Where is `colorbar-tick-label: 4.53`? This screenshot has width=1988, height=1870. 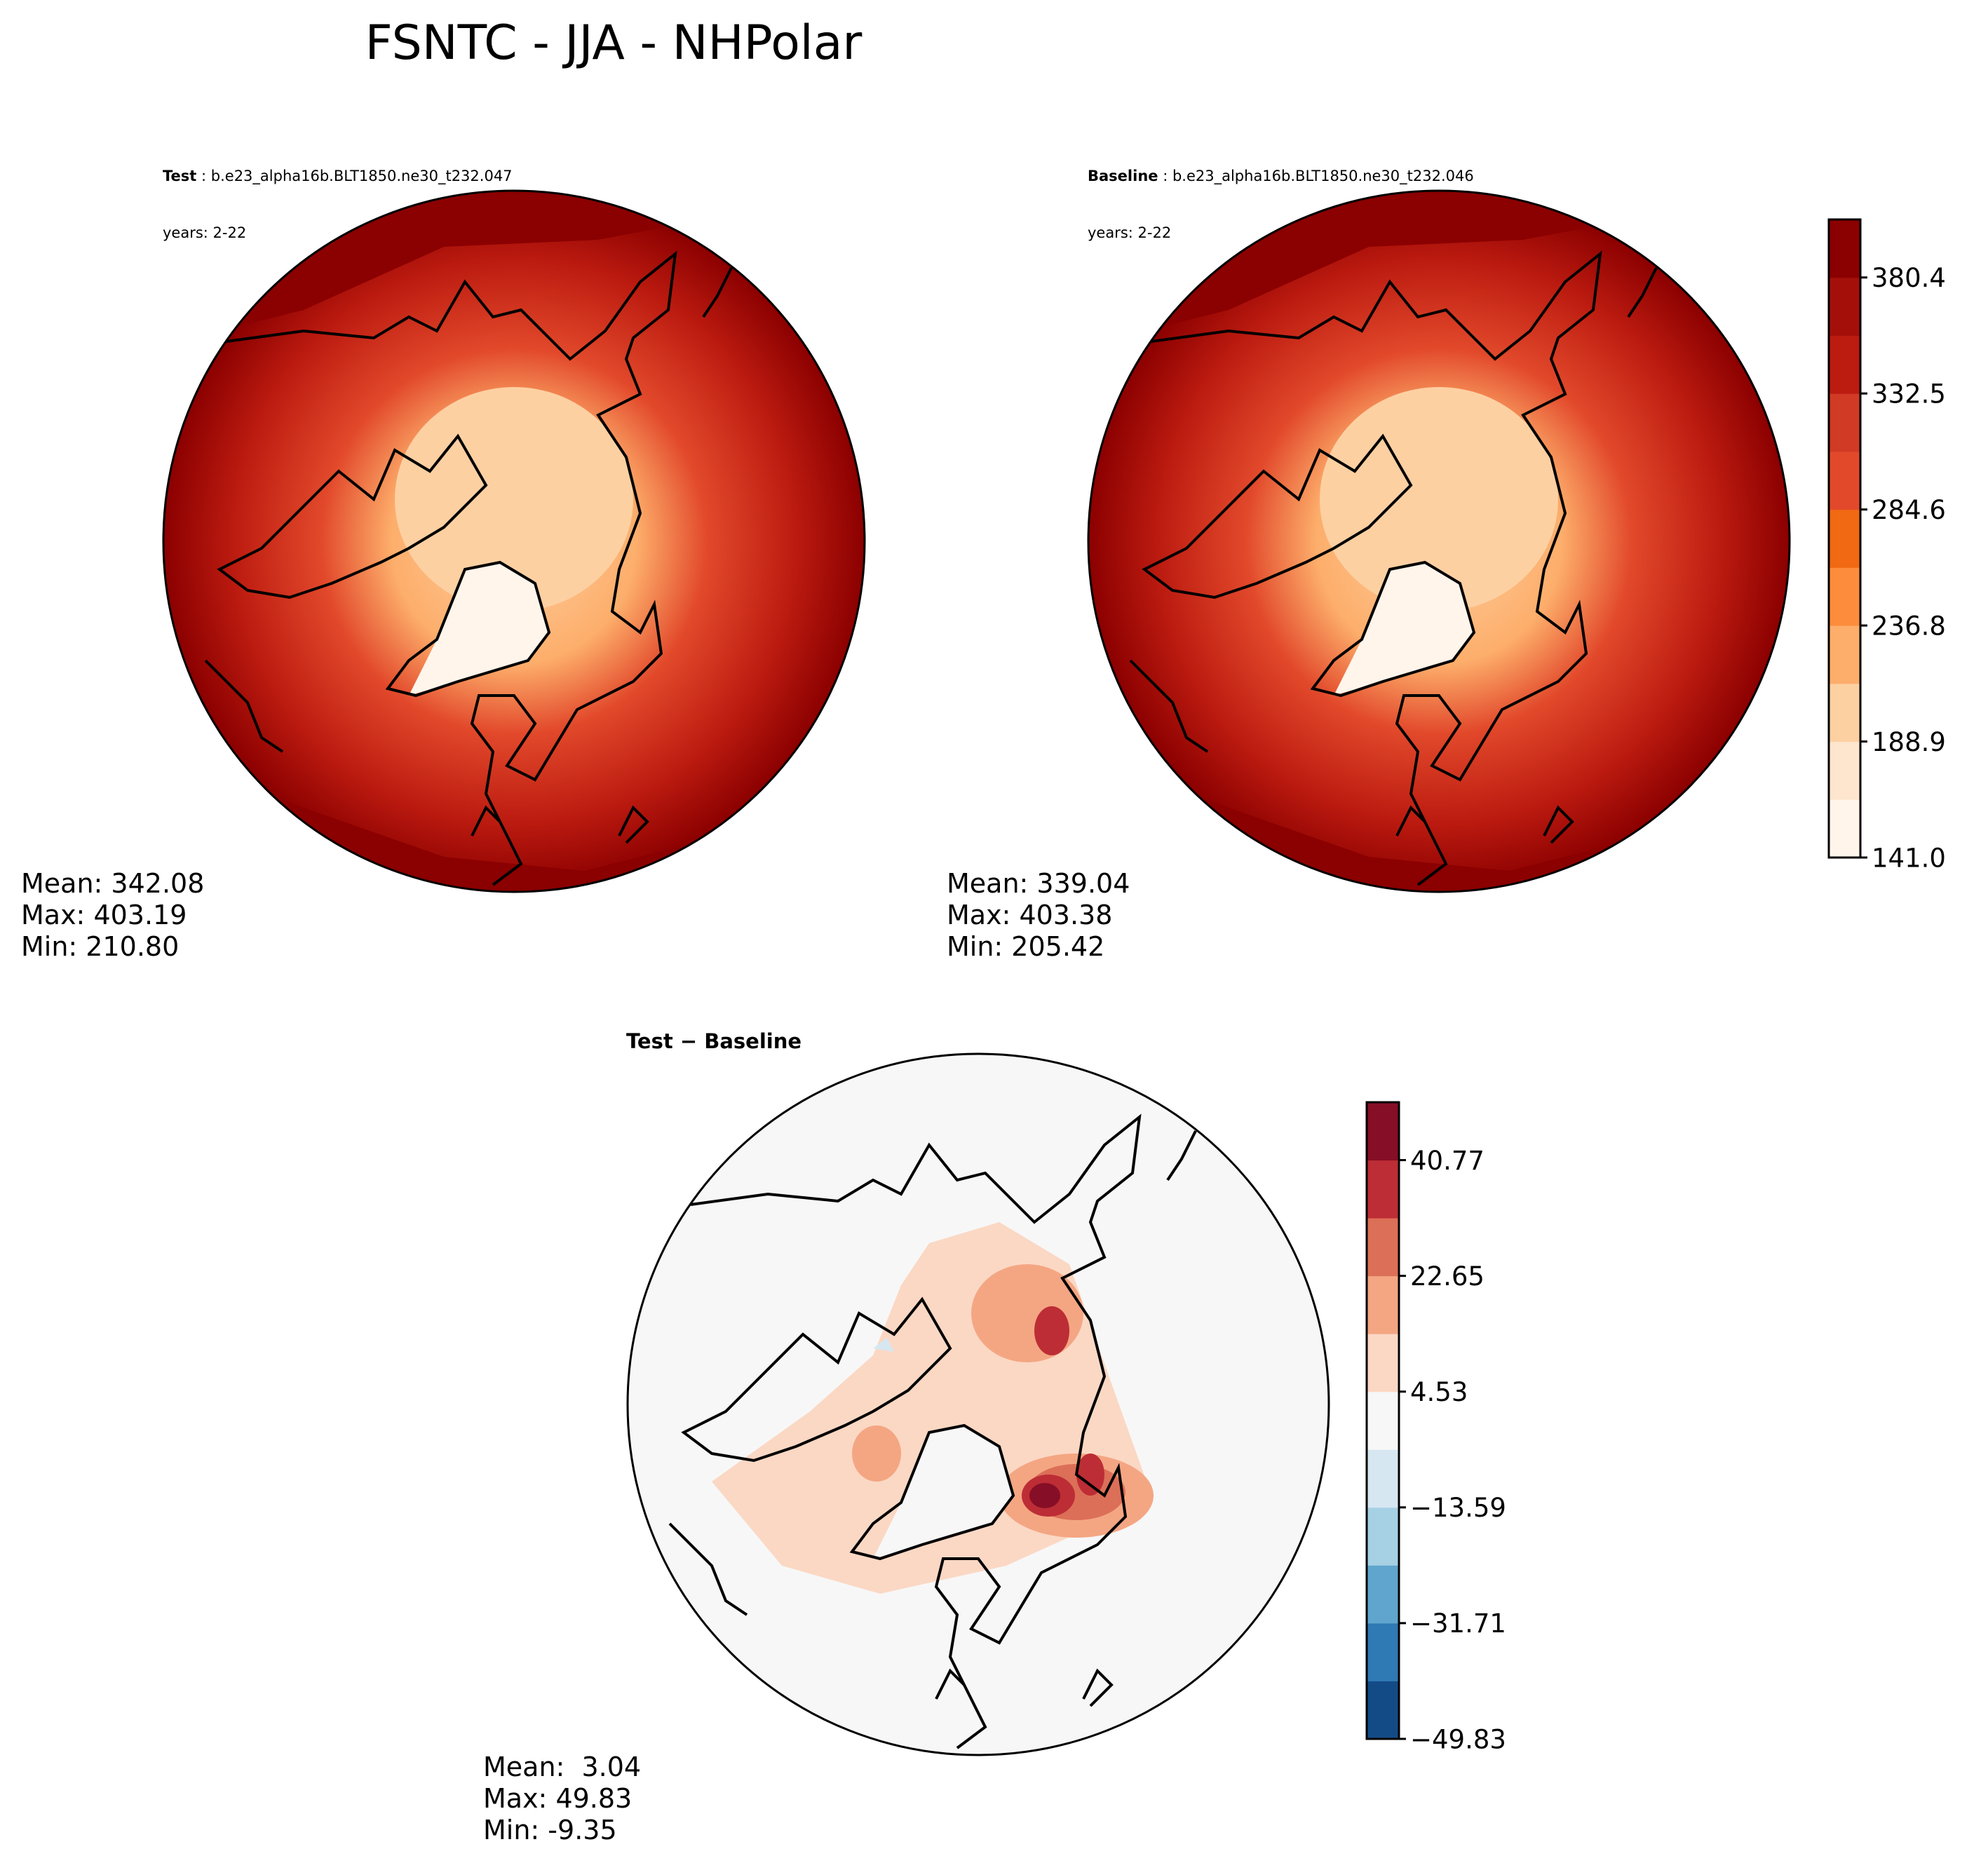 colorbar-tick-label: 4.53 is located at coordinates (1439, 1392).